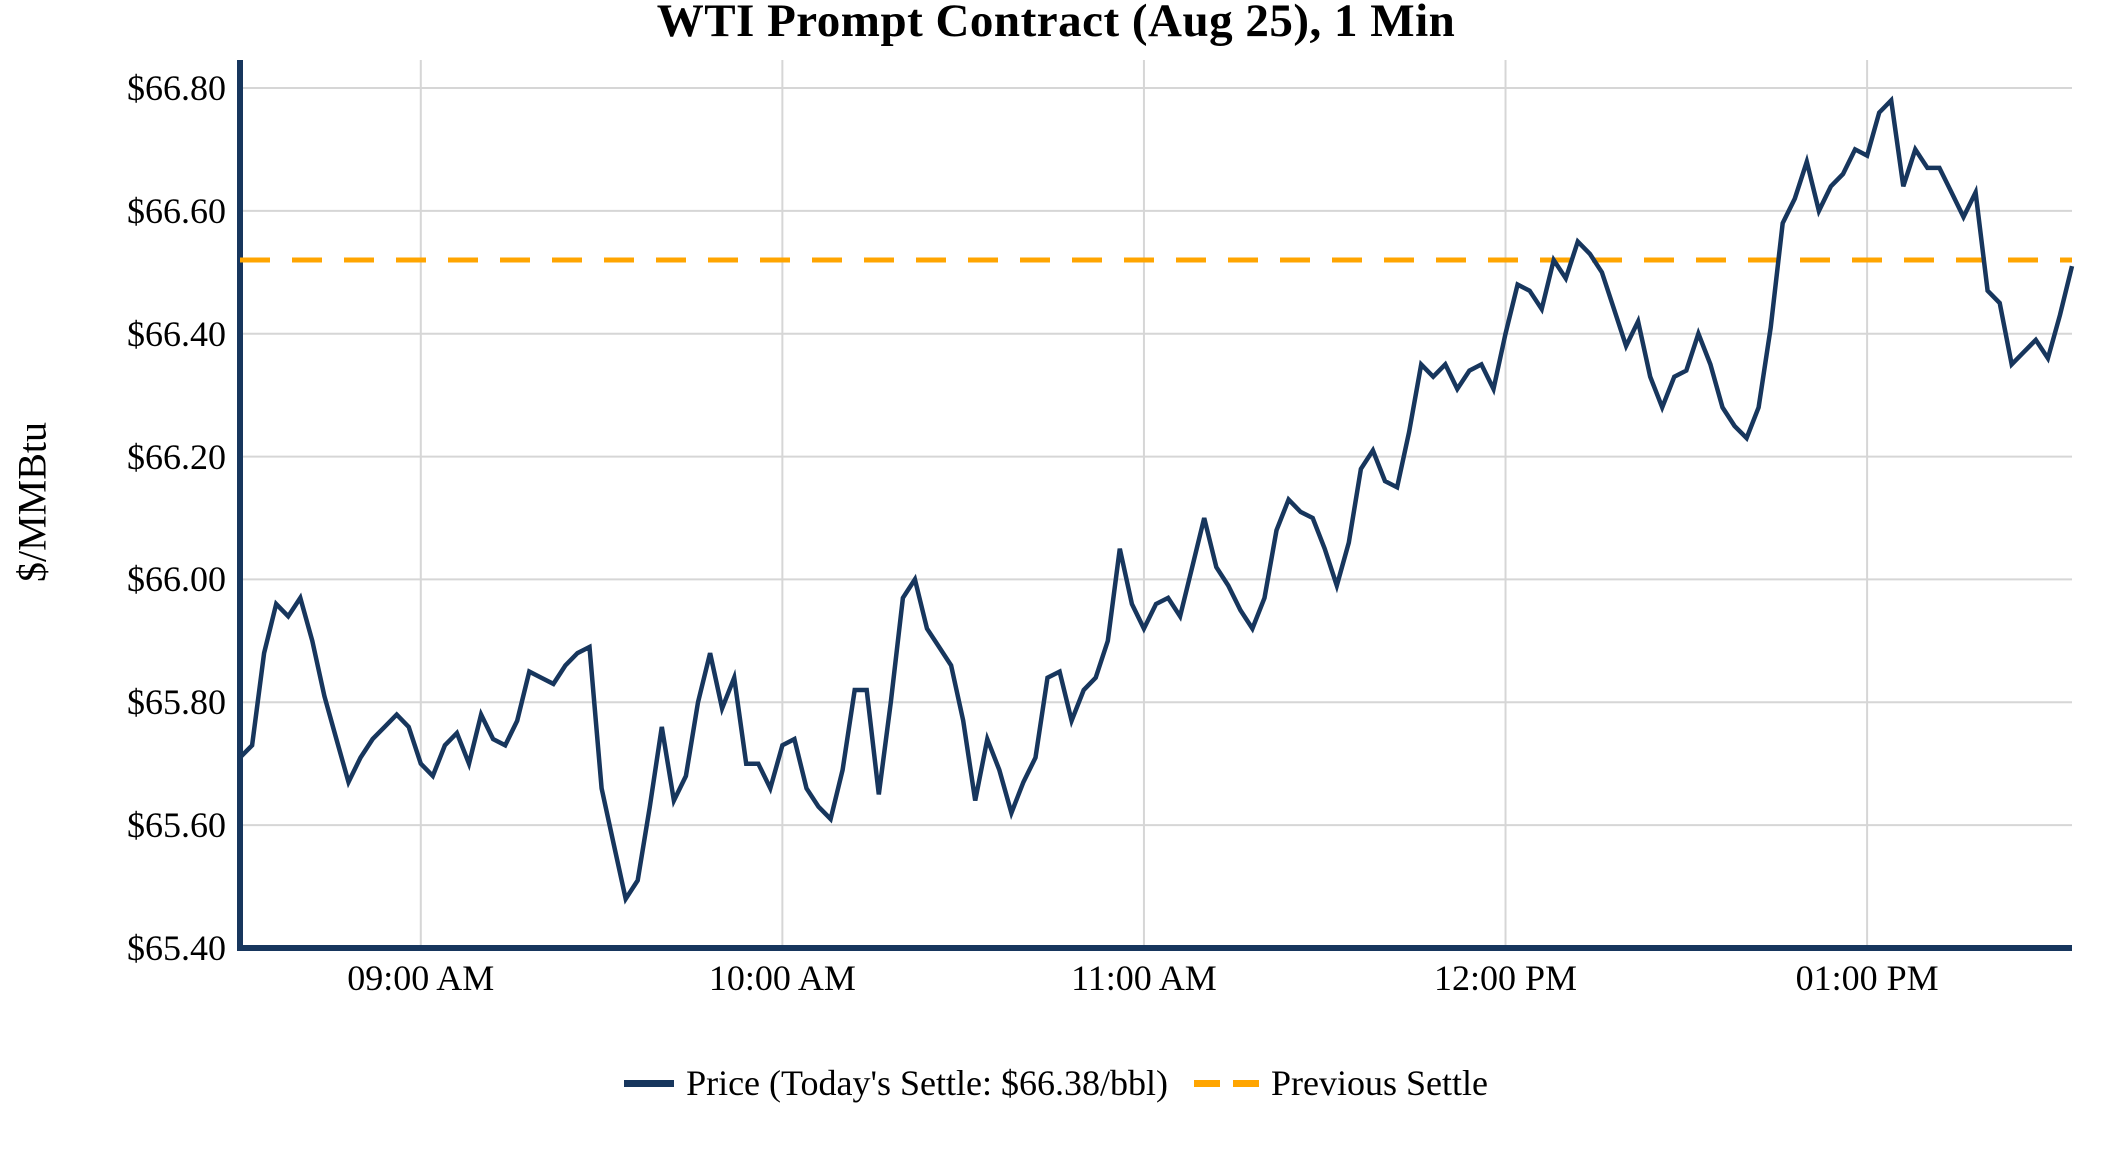 The width and height of the screenshot is (2112, 1152). I want to click on y-tick-label: $66.00, so click(176, 579).